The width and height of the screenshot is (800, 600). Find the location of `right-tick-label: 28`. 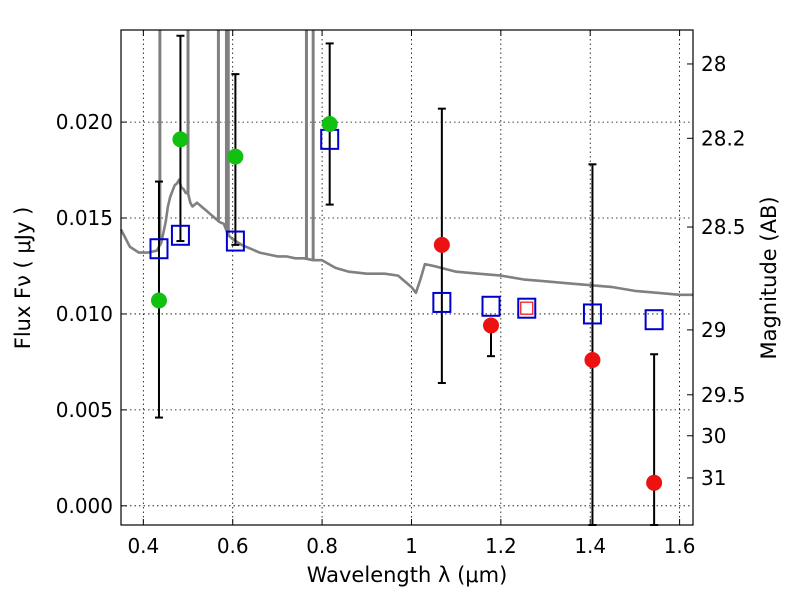

right-tick-label: 28 is located at coordinates (713, 64).